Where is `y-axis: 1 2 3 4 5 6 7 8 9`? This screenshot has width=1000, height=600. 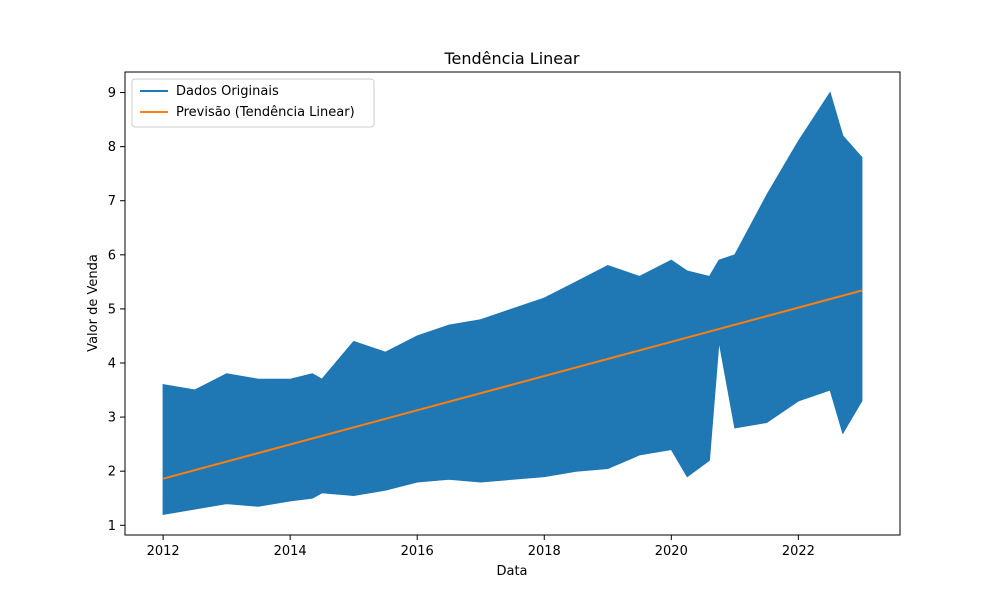 y-axis: 1 2 3 4 5 6 7 8 9 is located at coordinates (116, 310).